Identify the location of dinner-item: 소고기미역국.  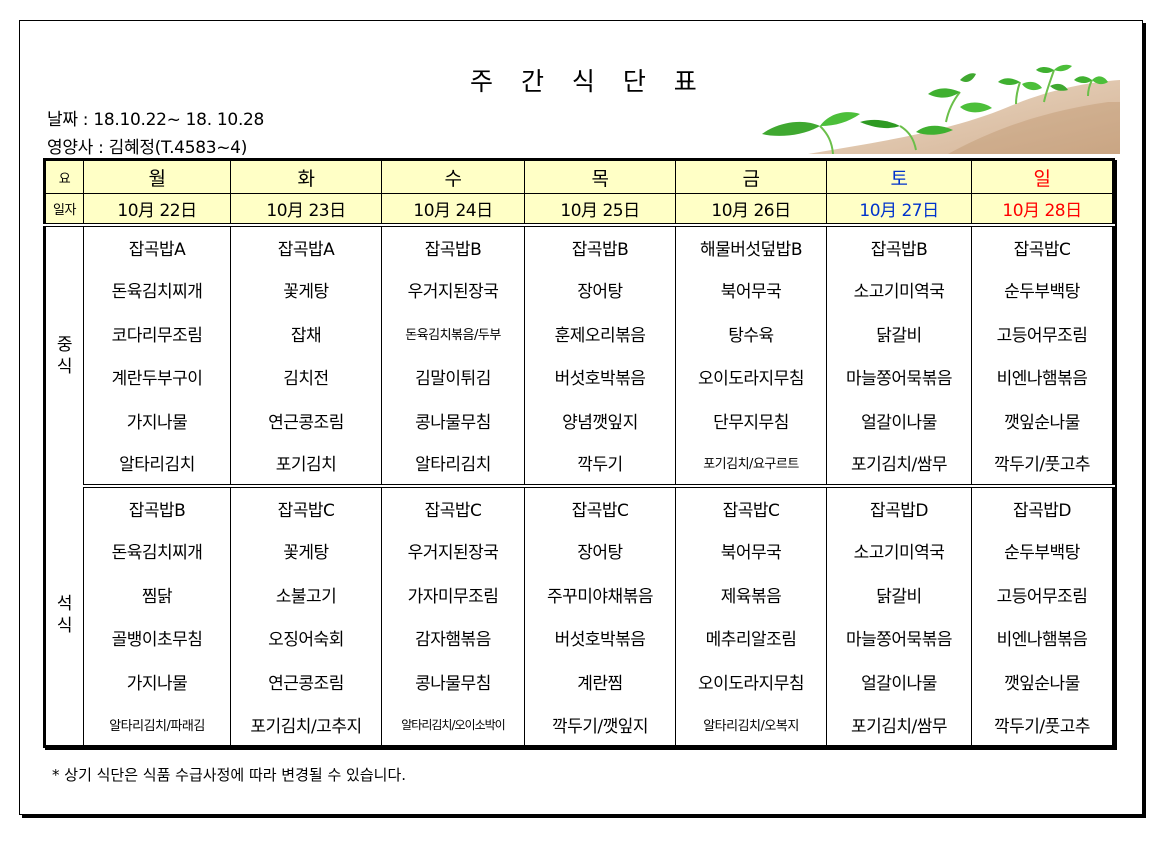
(899, 551).